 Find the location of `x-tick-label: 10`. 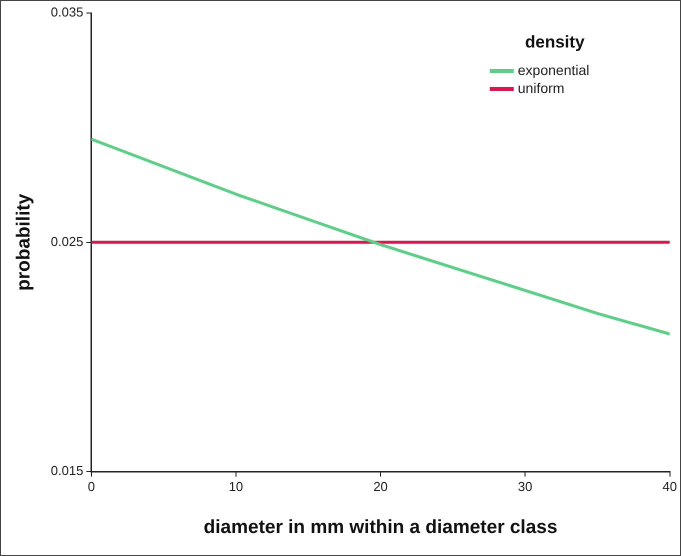

x-tick-label: 10 is located at coordinates (236, 486).